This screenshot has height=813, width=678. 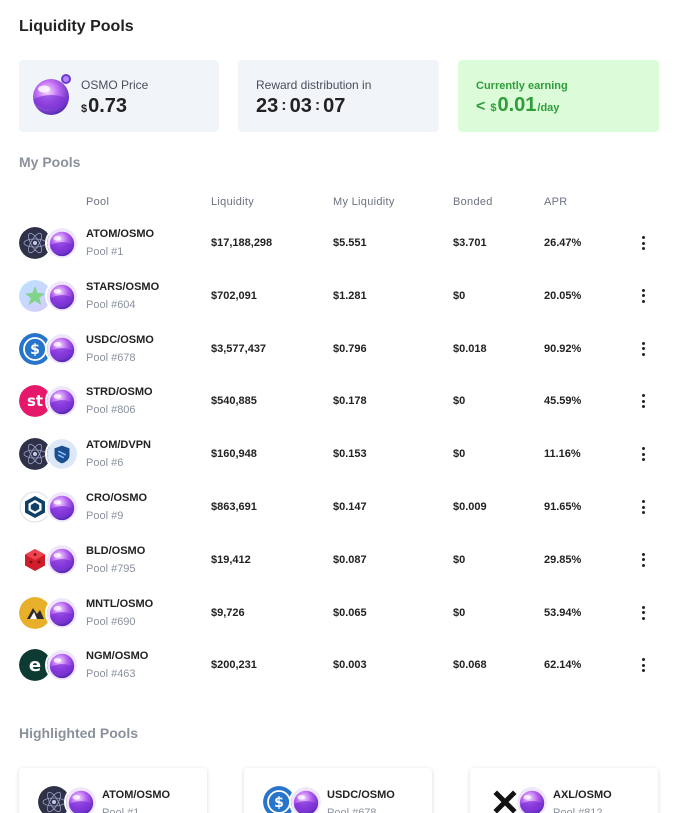 I want to click on pool-liquidity: $3,577,437, so click(x=239, y=348).